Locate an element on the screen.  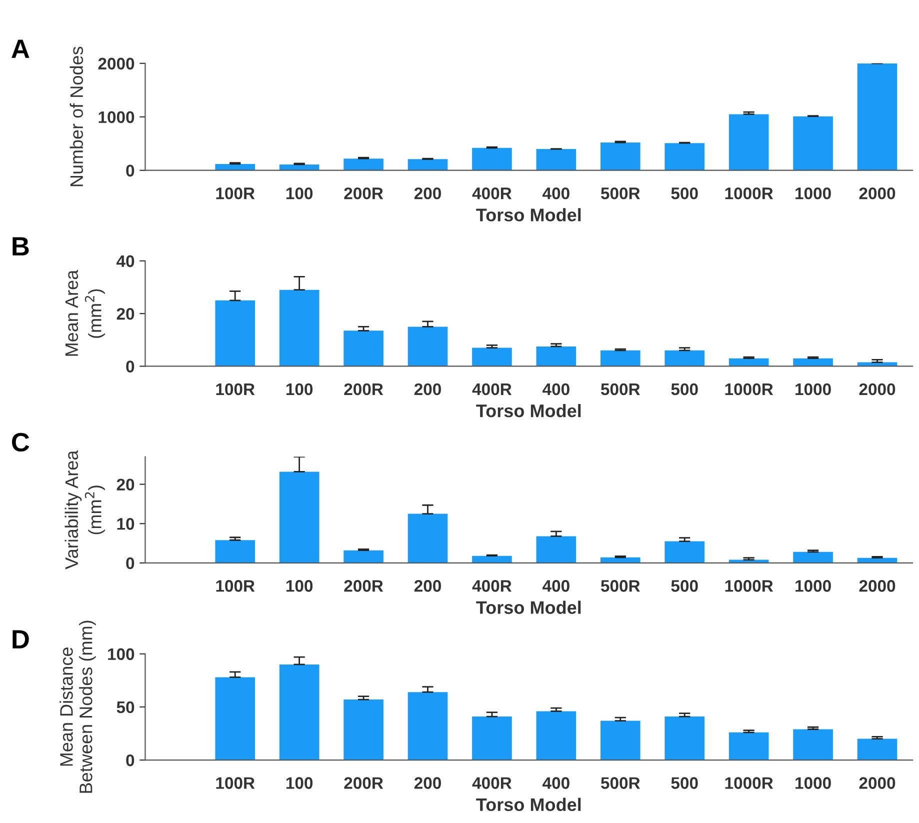
y-axis-title: Variability Area (mm$^{2}$) is located at coordinates (84, 510).